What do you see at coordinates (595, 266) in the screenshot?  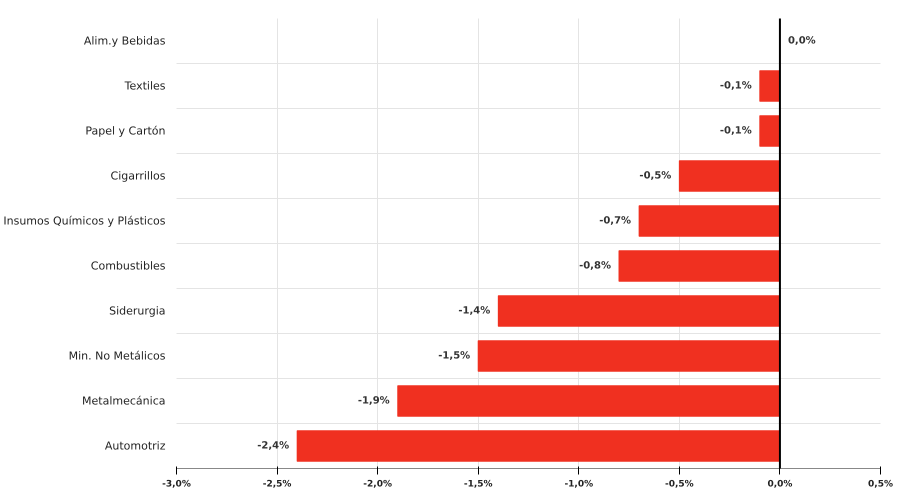 I see `data-label: -0,8%` at bounding box center [595, 266].